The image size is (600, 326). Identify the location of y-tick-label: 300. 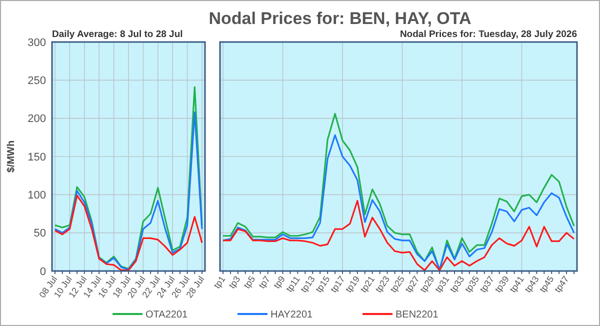
(37, 42).